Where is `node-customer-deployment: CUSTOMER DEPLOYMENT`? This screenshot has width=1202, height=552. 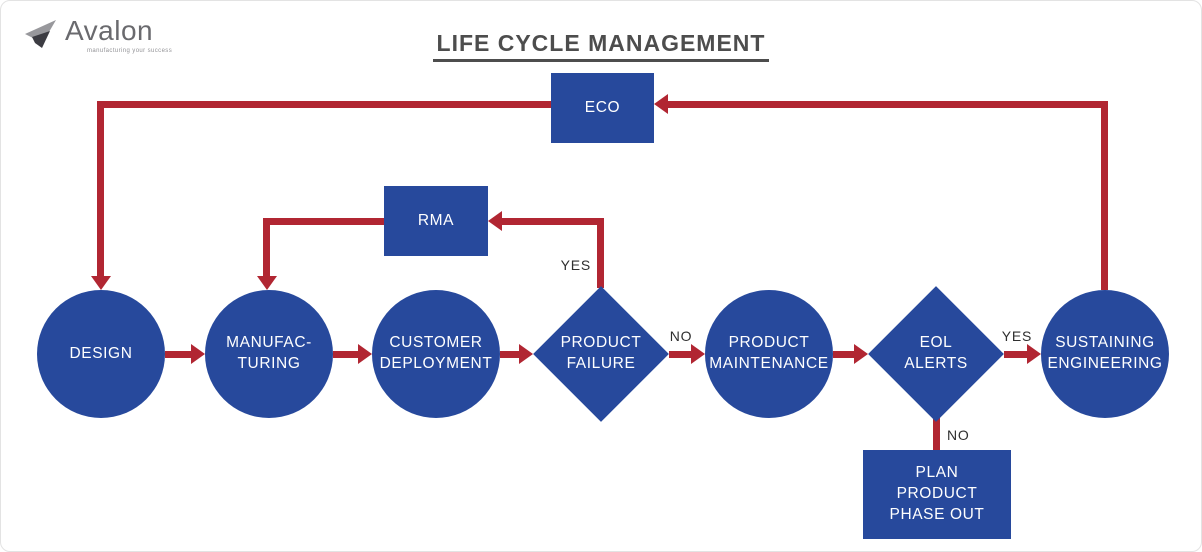
node-customer-deployment: CUSTOMER DEPLOYMENT is located at coordinates (436, 354).